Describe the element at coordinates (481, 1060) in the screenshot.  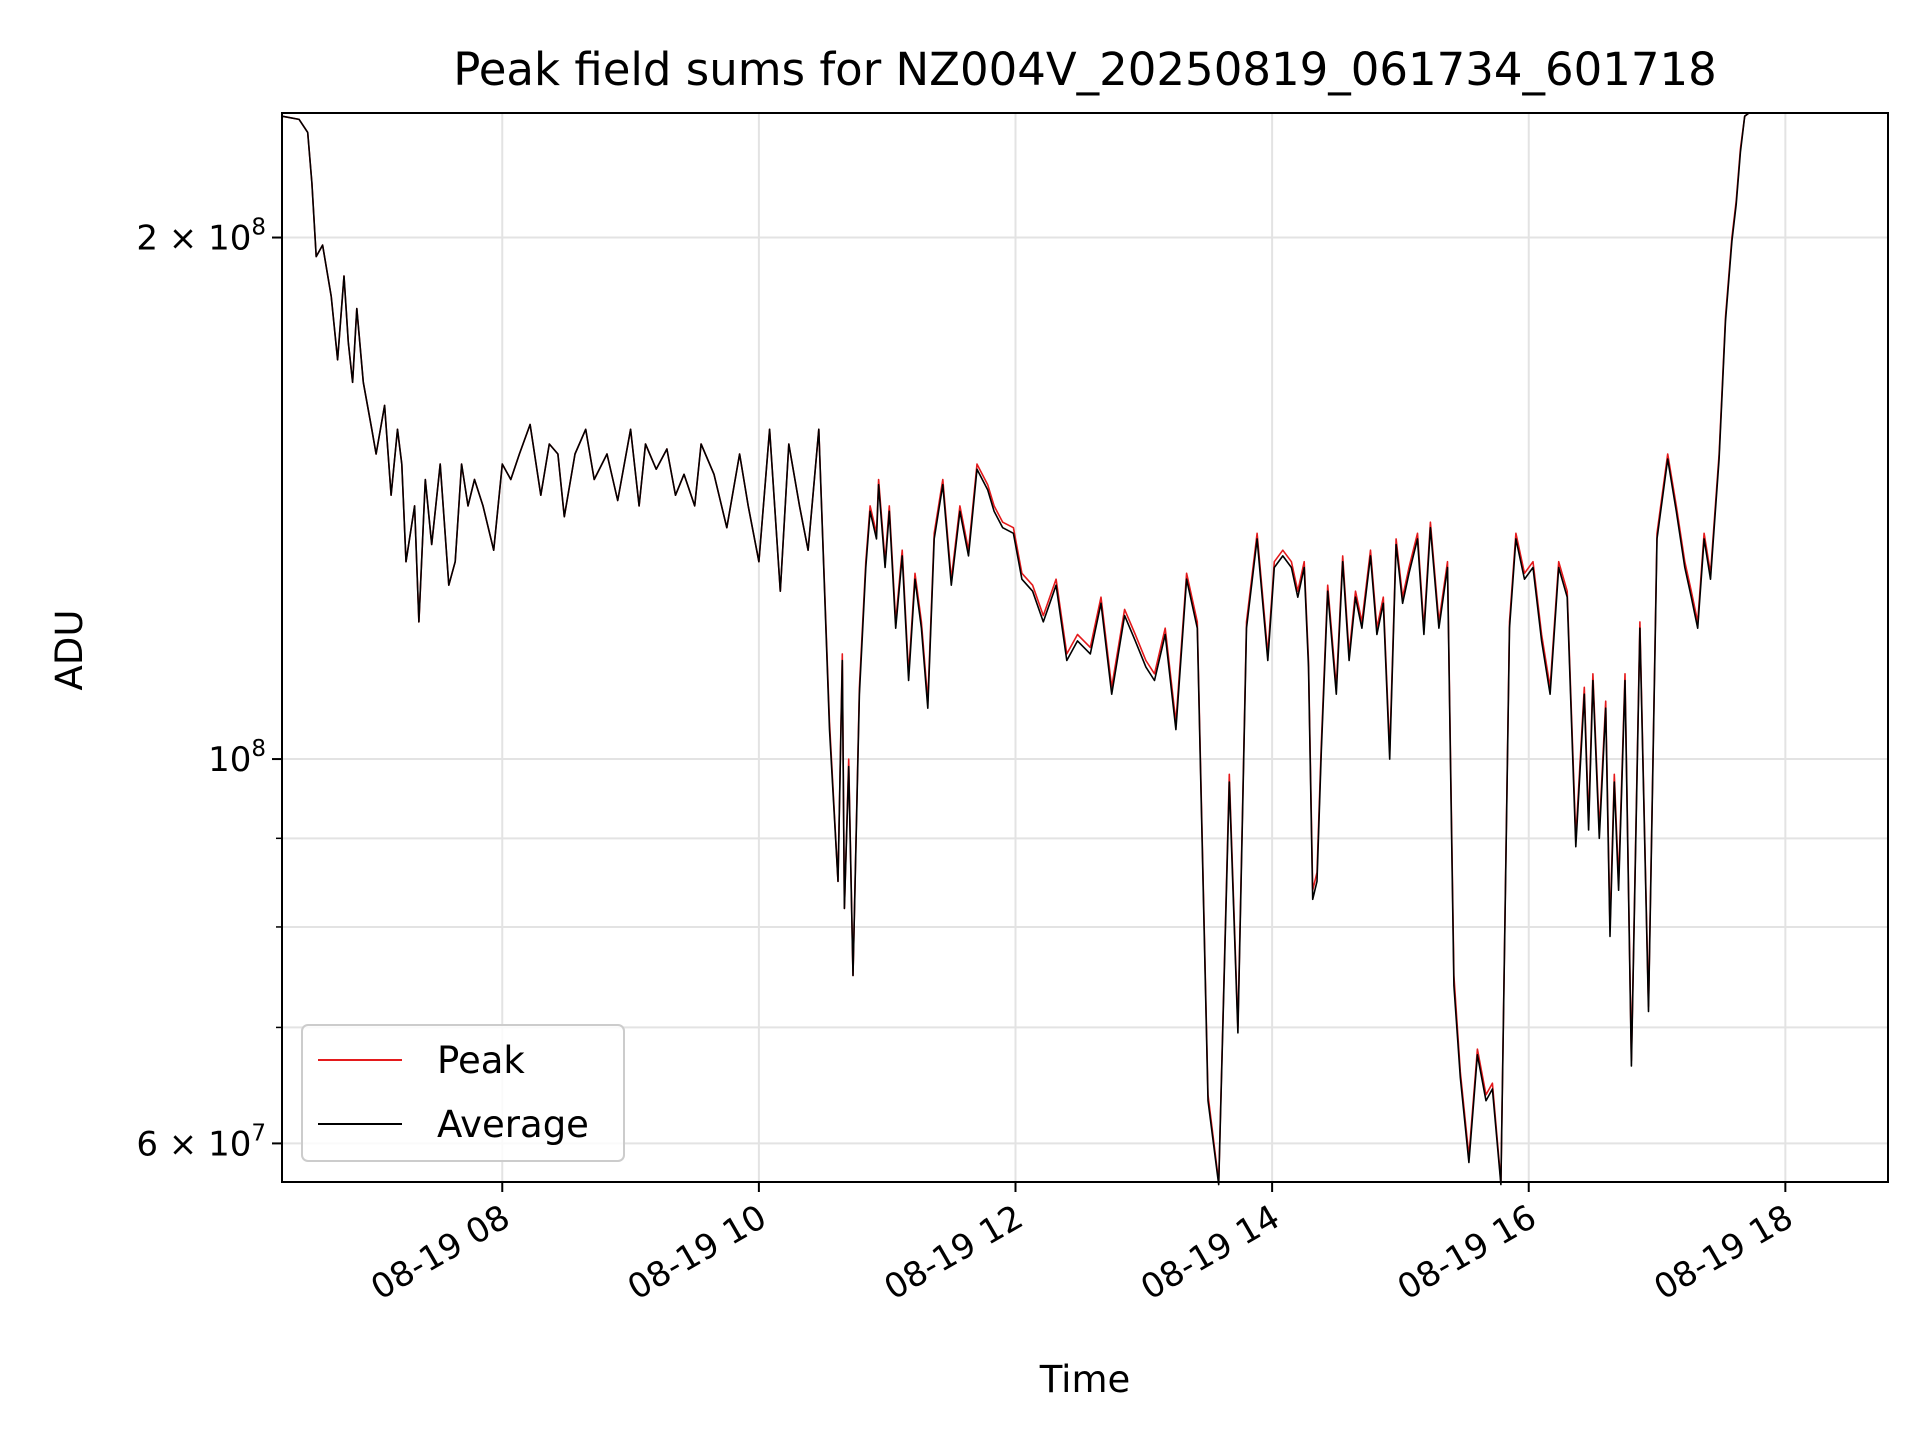
I see `legend-label-peak: Peak` at that location.